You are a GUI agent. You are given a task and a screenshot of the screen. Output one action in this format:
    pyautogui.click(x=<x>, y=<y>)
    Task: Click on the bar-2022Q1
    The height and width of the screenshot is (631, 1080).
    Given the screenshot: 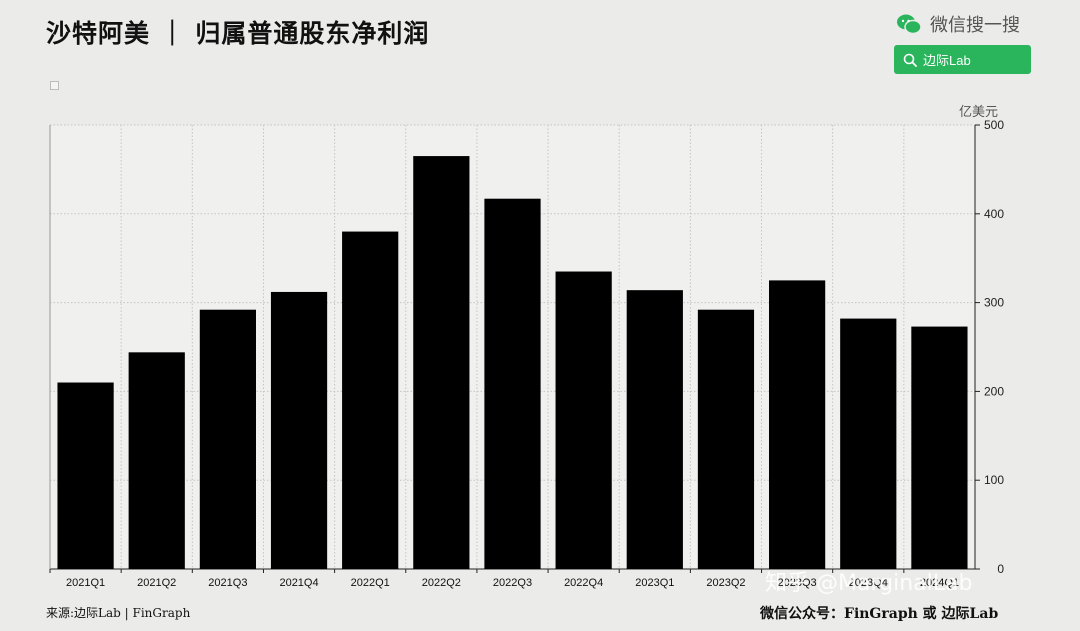 What is the action you would take?
    pyautogui.click(x=370, y=400)
    